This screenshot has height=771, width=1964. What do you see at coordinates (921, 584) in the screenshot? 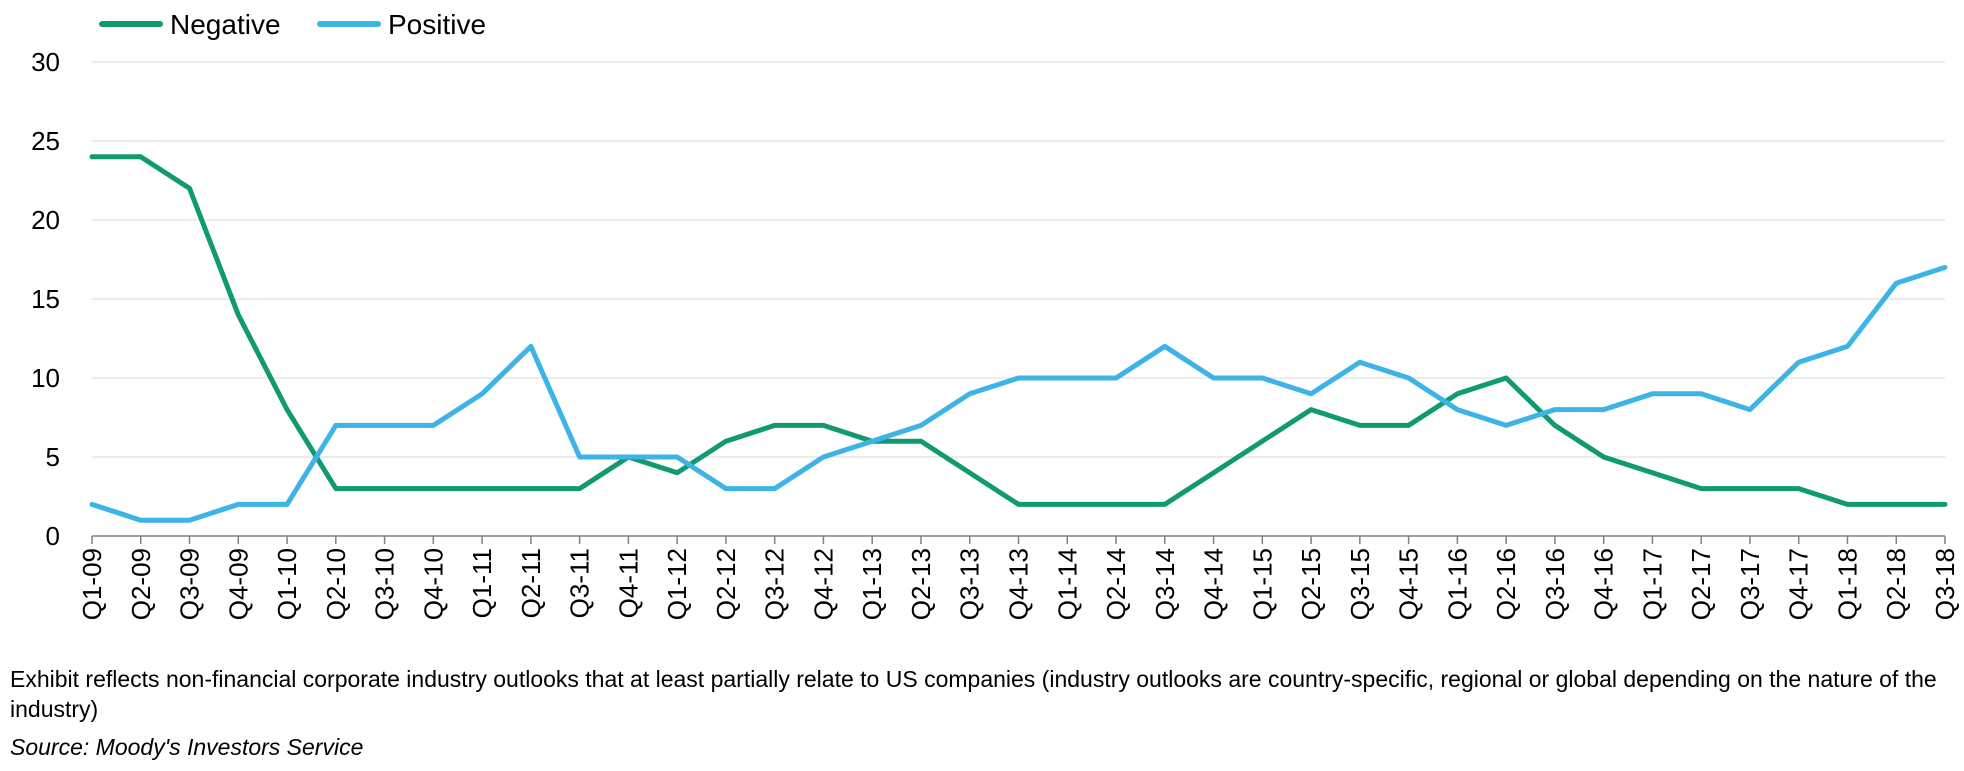
I see `x-tick-label: Q2-13` at bounding box center [921, 584].